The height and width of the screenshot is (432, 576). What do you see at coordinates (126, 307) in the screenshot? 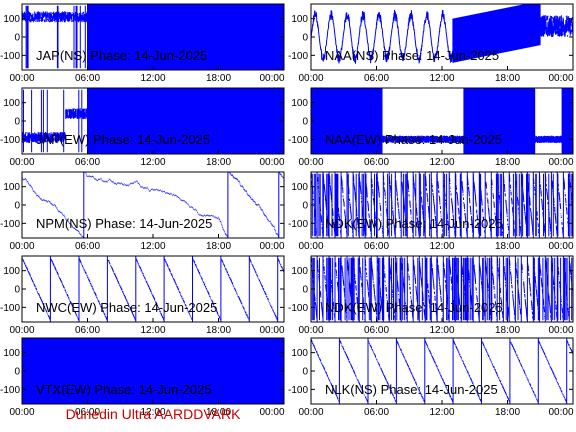
I see `panel-title: NWC(EW) Phase: 14-Jun-2025` at bounding box center [126, 307].